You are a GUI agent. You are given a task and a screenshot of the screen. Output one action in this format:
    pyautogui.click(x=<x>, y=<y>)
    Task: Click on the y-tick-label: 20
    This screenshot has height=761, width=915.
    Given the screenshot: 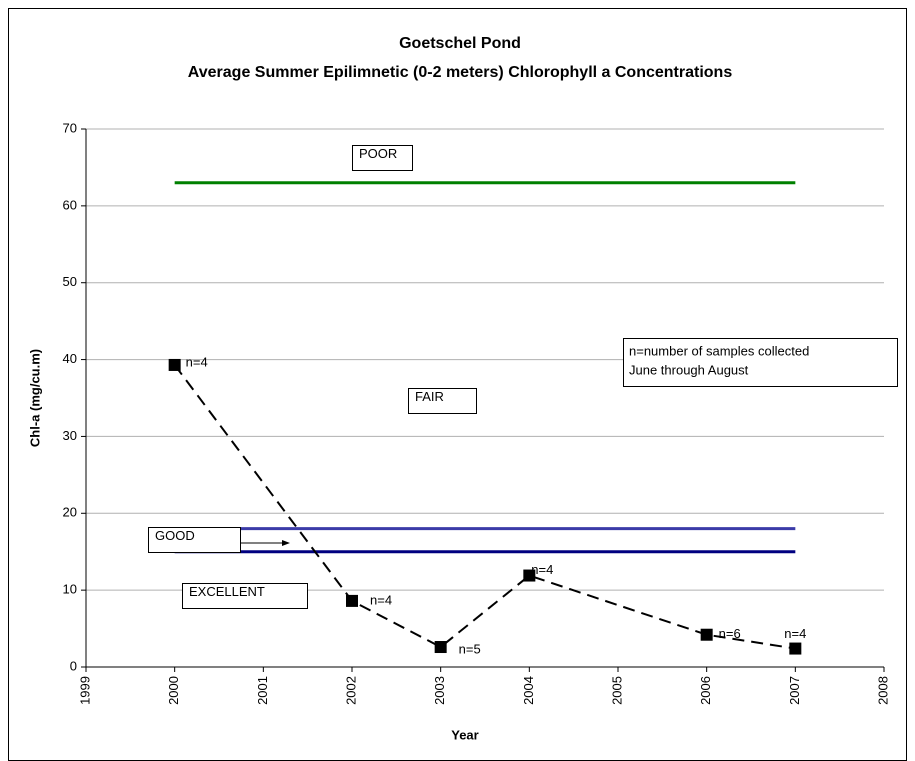 What is the action you would take?
    pyautogui.click(x=70, y=512)
    